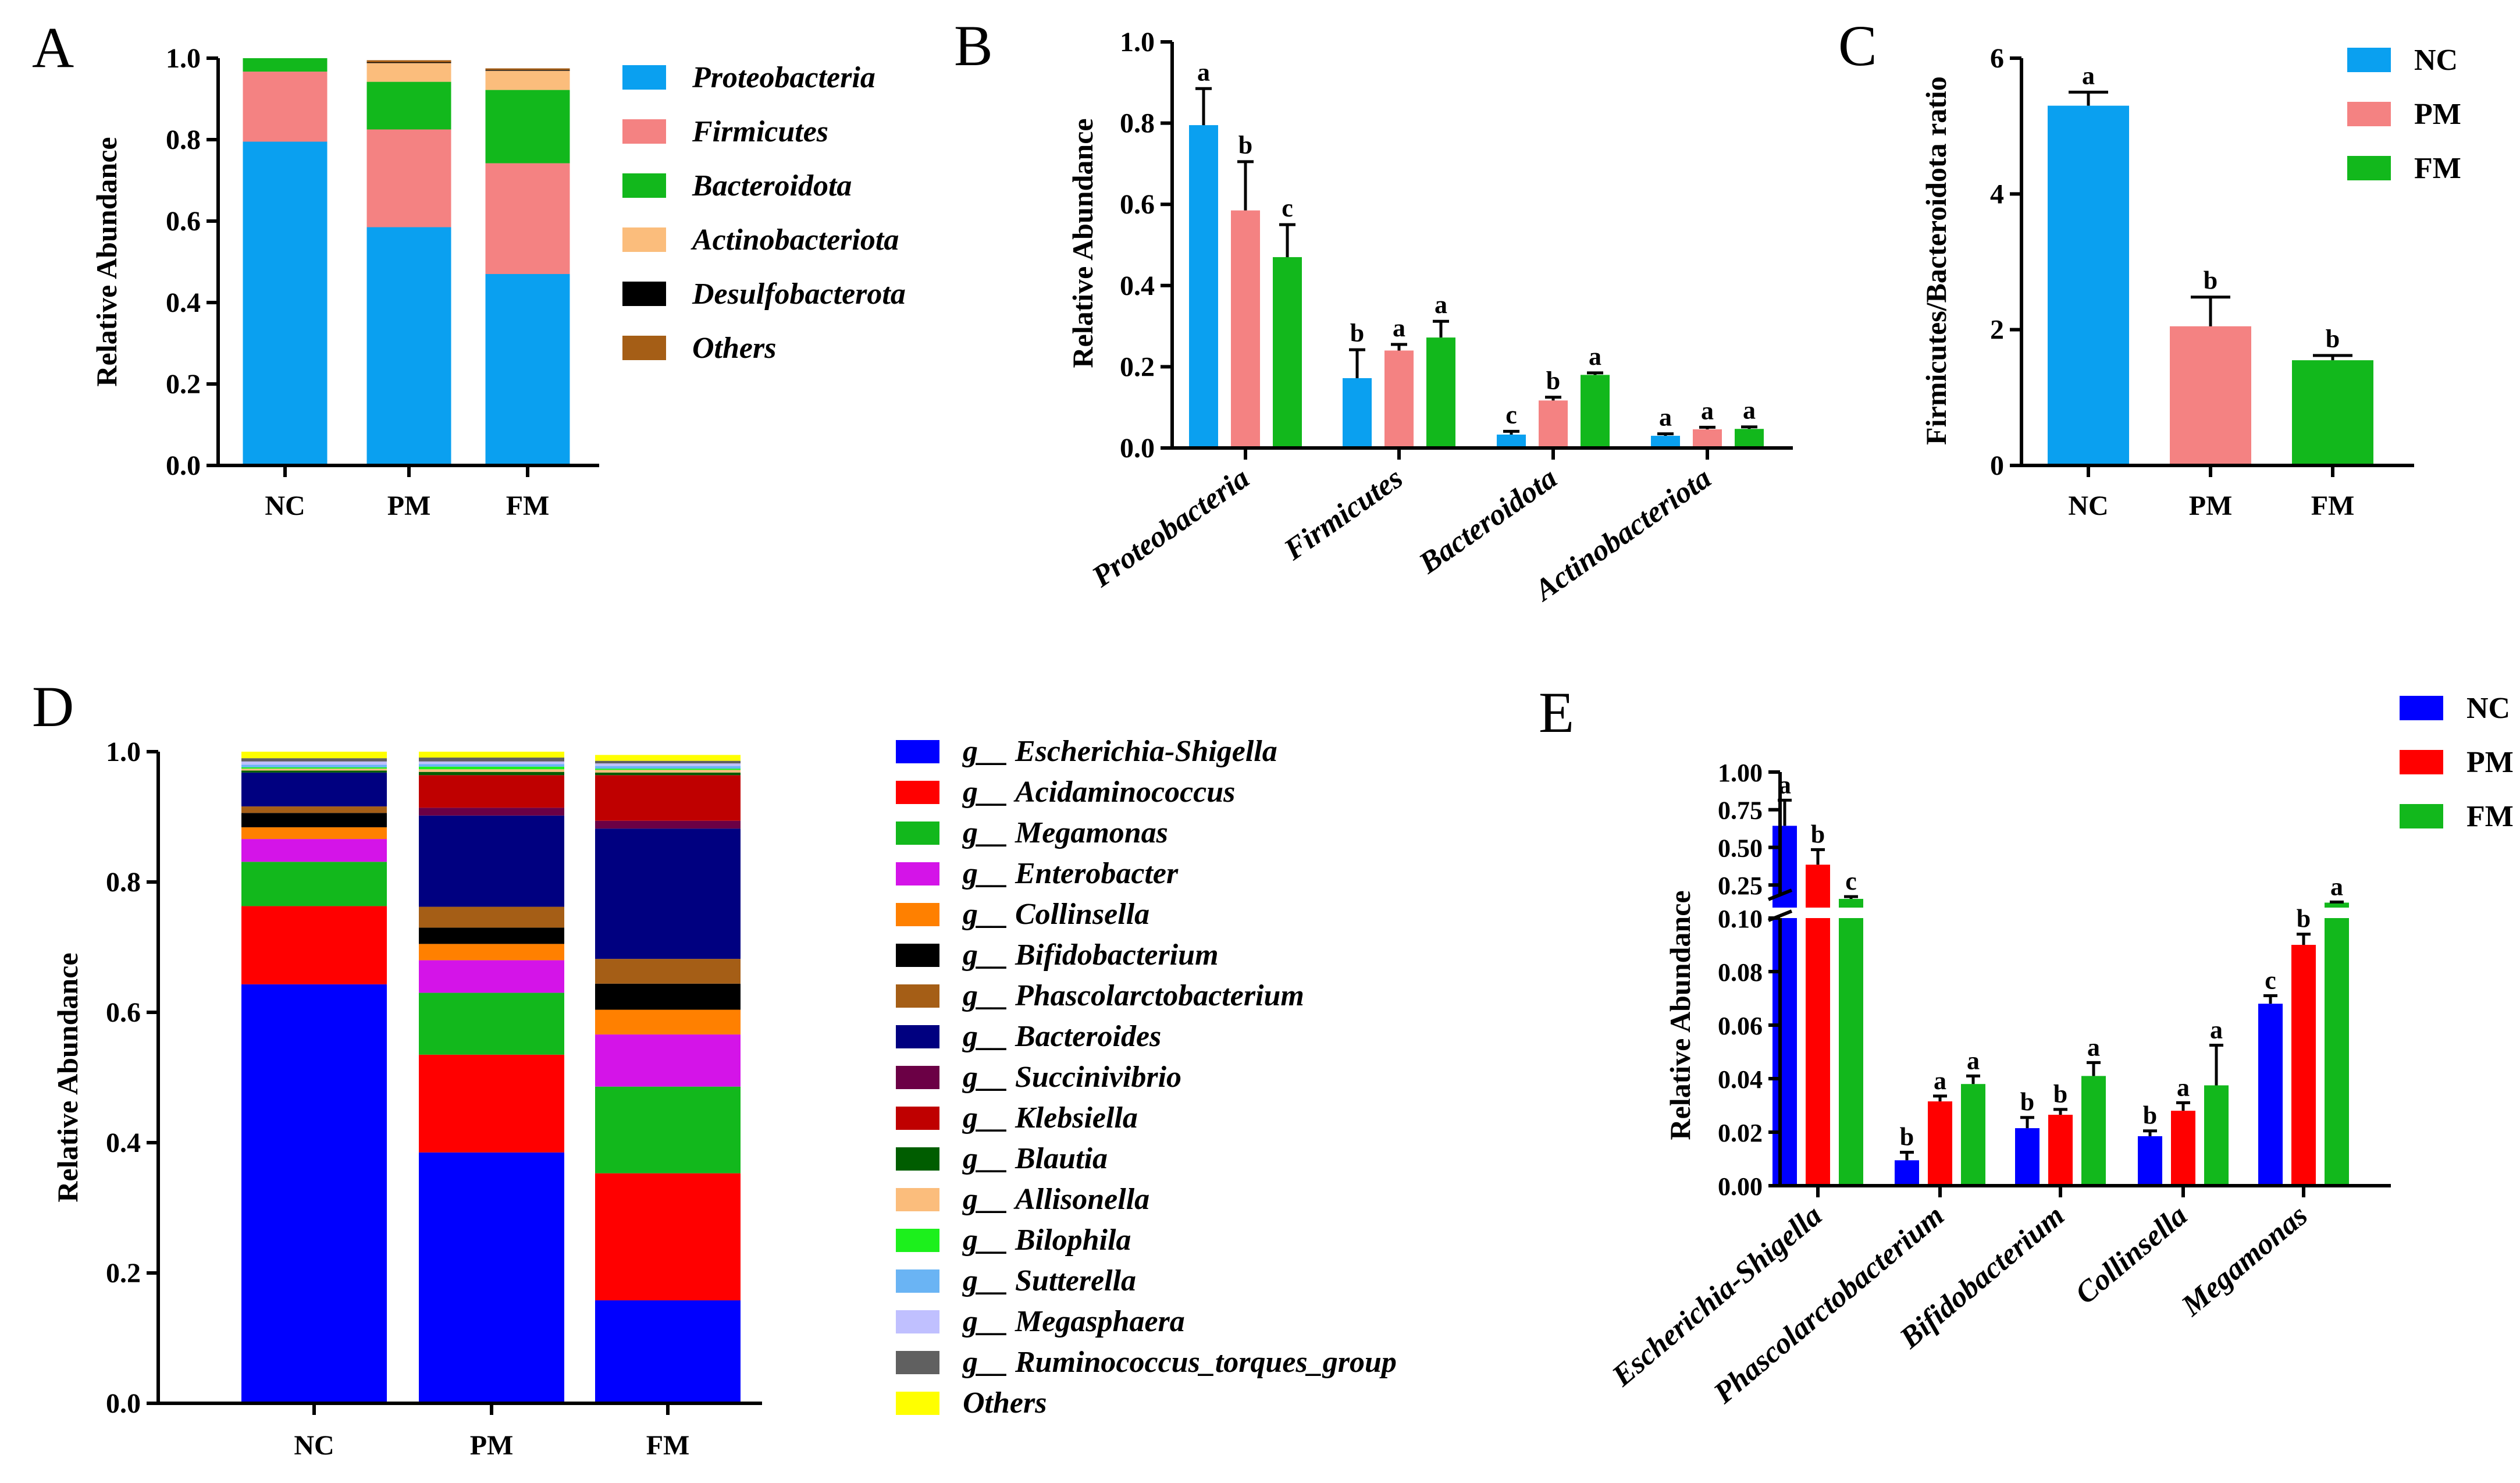 This screenshot has width=2520, height=1483. What do you see at coordinates (1940, 1143) in the screenshot?
I see `panel-e-bar-phascolarctobacterium-pm` at bounding box center [1940, 1143].